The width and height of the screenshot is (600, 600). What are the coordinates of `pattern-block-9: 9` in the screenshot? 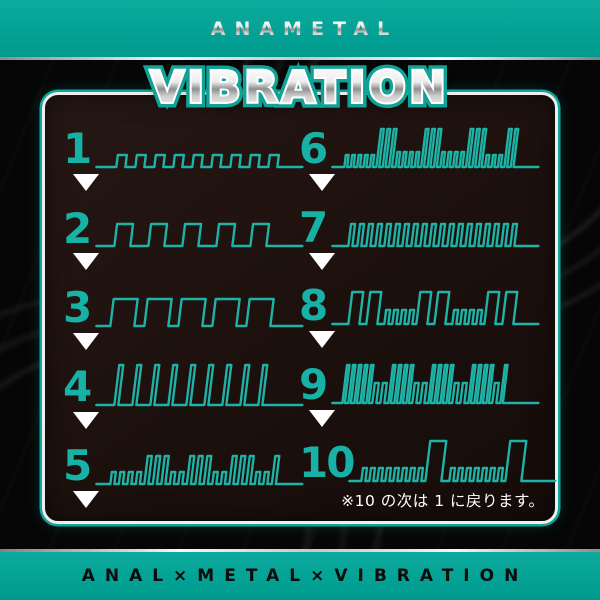 It's located at (422, 393).